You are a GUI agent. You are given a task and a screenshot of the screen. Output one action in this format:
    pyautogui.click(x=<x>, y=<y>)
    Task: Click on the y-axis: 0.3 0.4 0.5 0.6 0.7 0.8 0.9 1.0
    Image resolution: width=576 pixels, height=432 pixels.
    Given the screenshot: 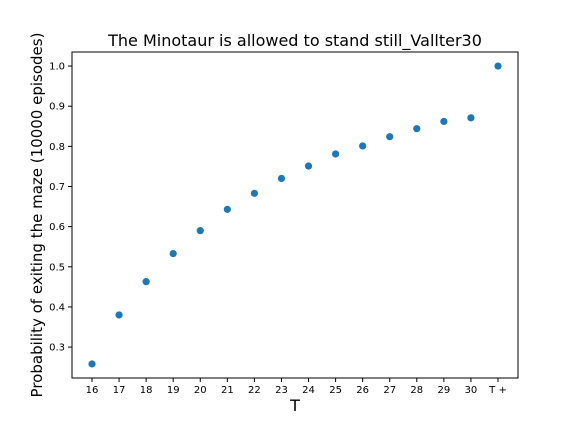 What is the action you would take?
    pyautogui.click(x=60, y=208)
    